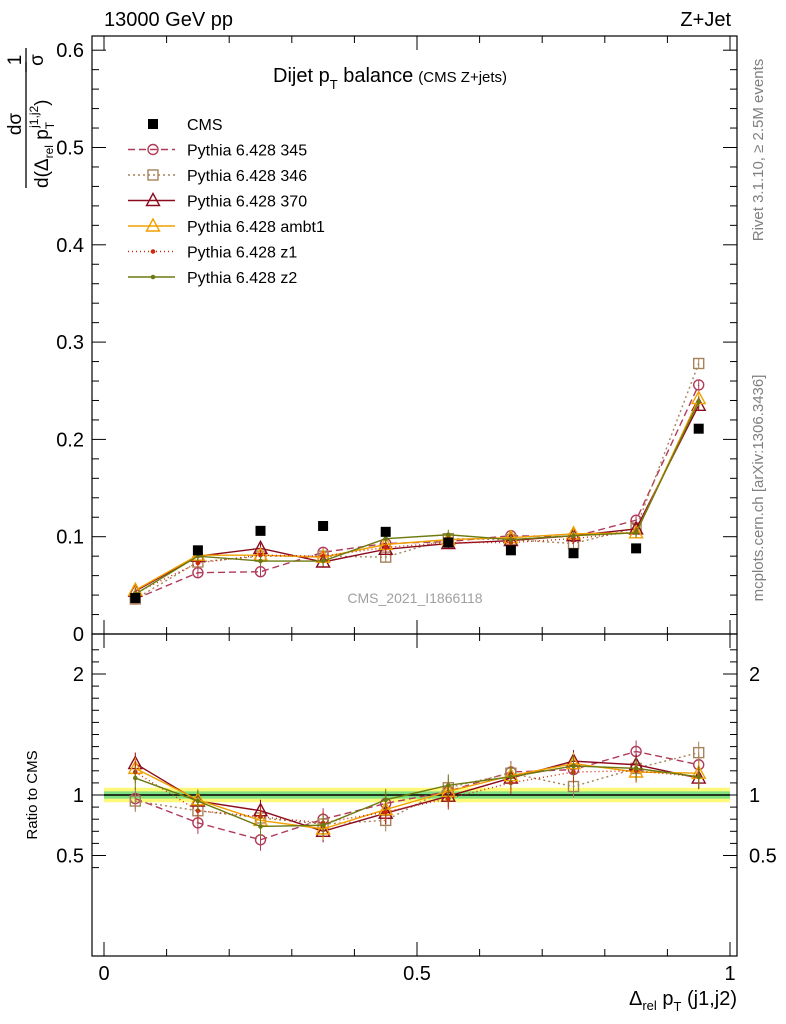 This screenshot has width=786, height=1024. What do you see at coordinates (390, 78) in the screenshot?
I see `plot-title: Dijet pT balance (CMS Z+jets)` at bounding box center [390, 78].